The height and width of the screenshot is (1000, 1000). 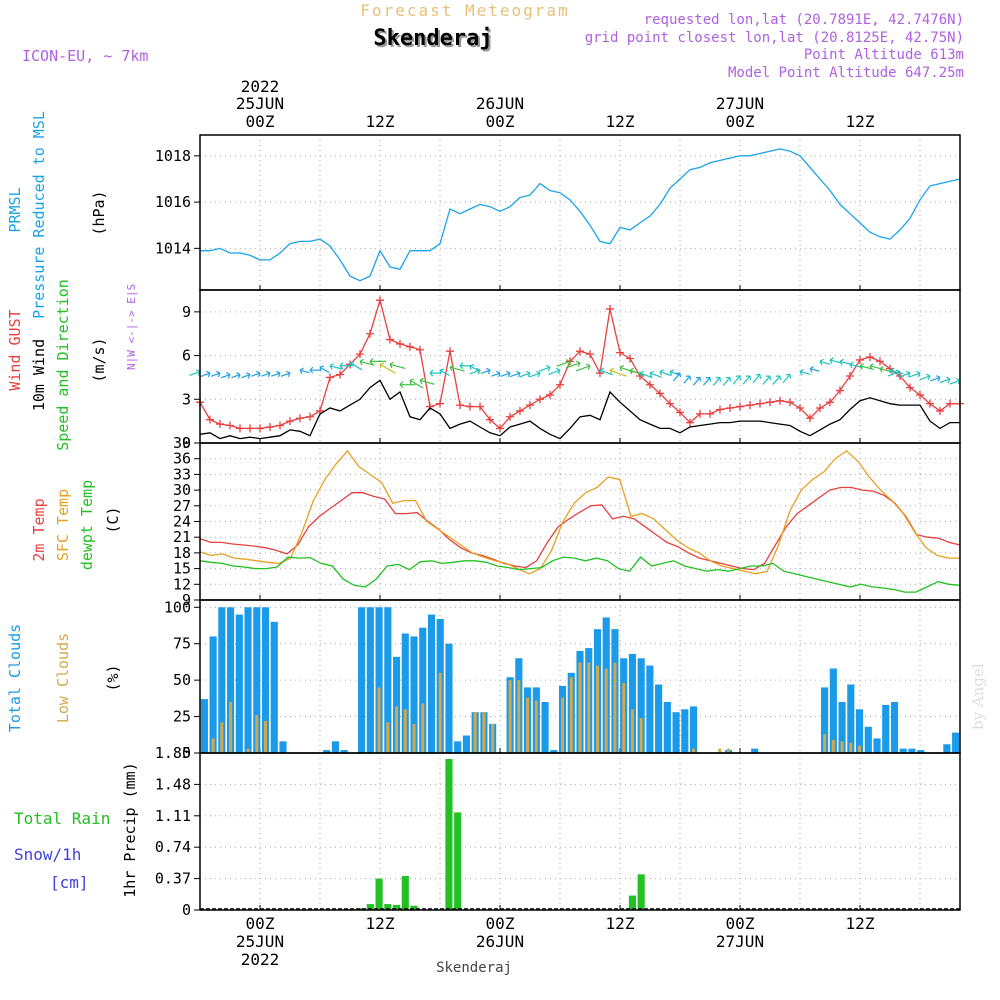 I want to click on bottom-axis-hour: 00Z, so click(x=500, y=923).